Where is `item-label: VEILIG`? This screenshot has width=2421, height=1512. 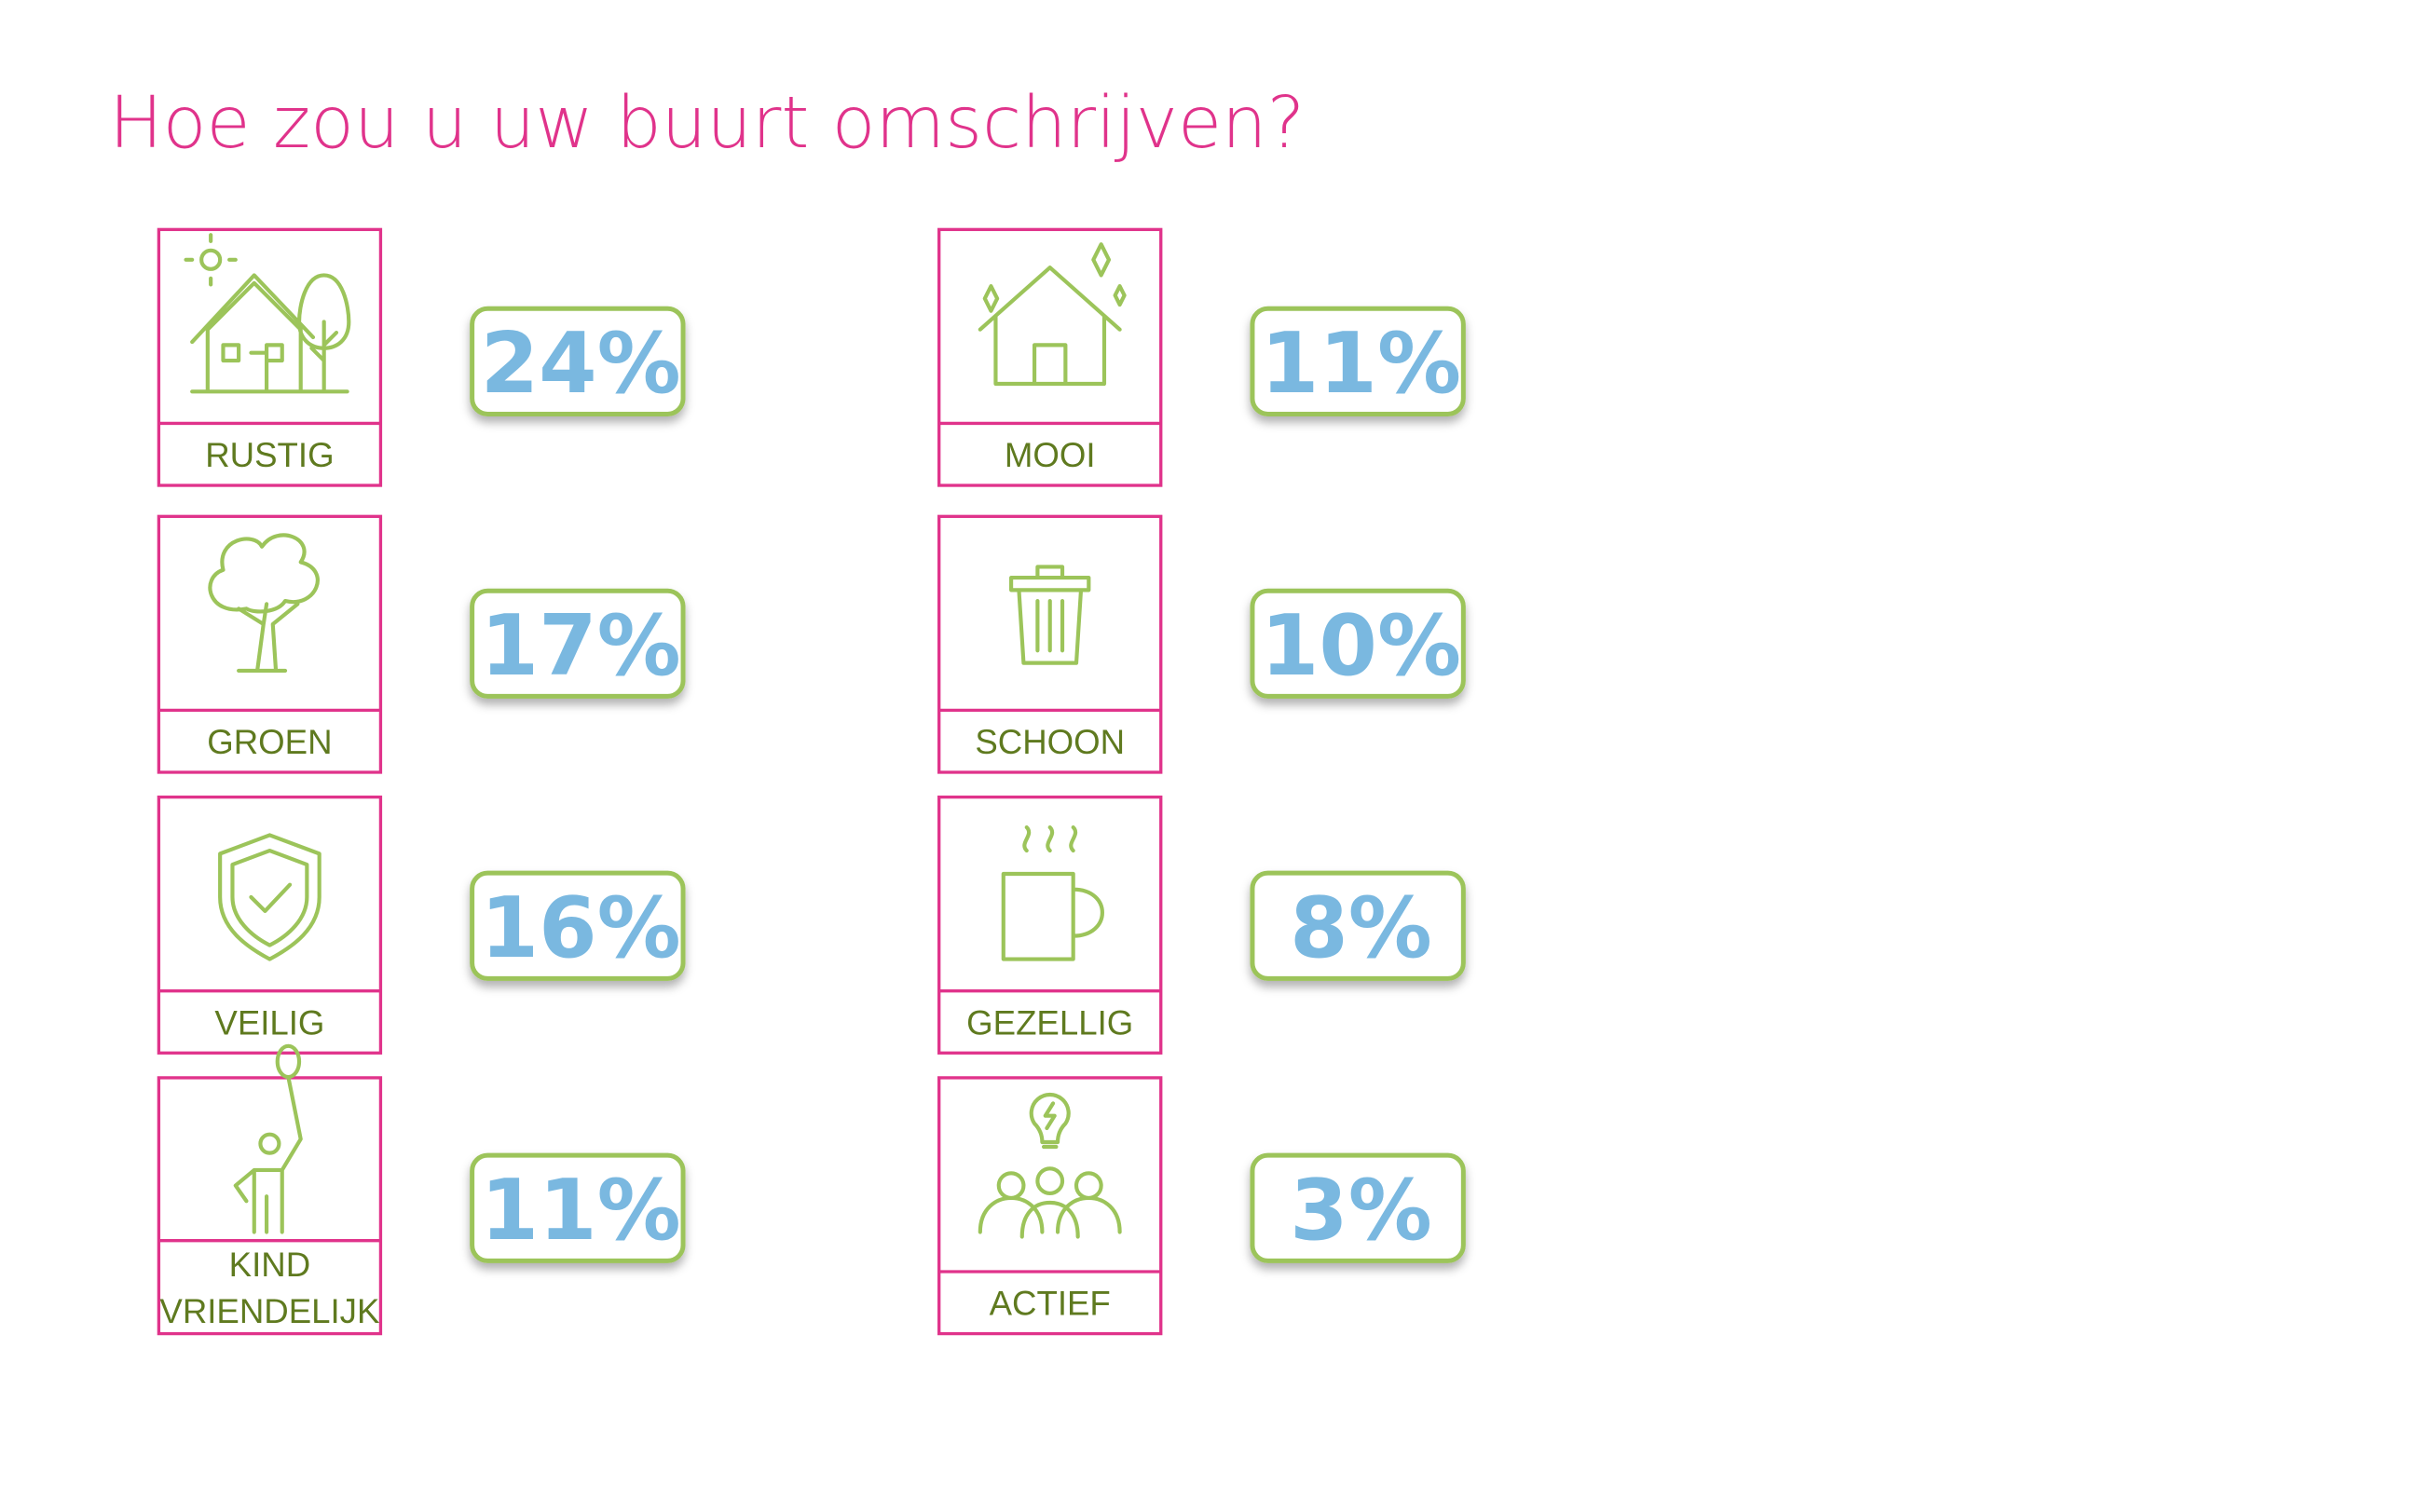
item-label: VEILIG is located at coordinates (269, 1022).